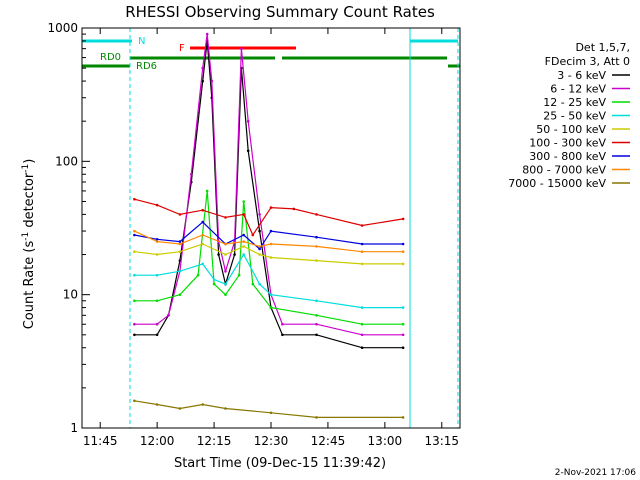 This screenshot has width=640, height=480. Describe the element at coordinates (567, 156) in the screenshot. I see `legend-label-6: 300 - 800 keV` at that location.